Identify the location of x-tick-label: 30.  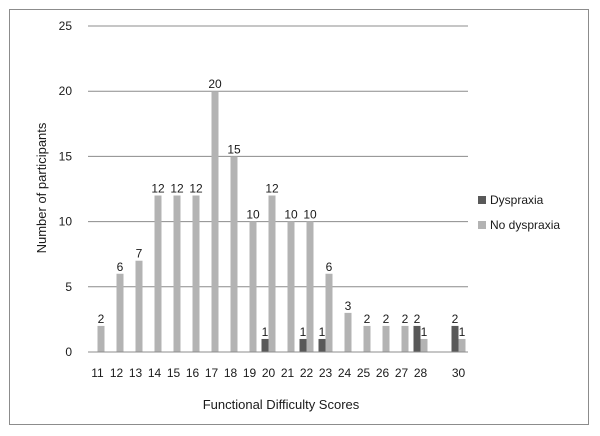
(459, 373).